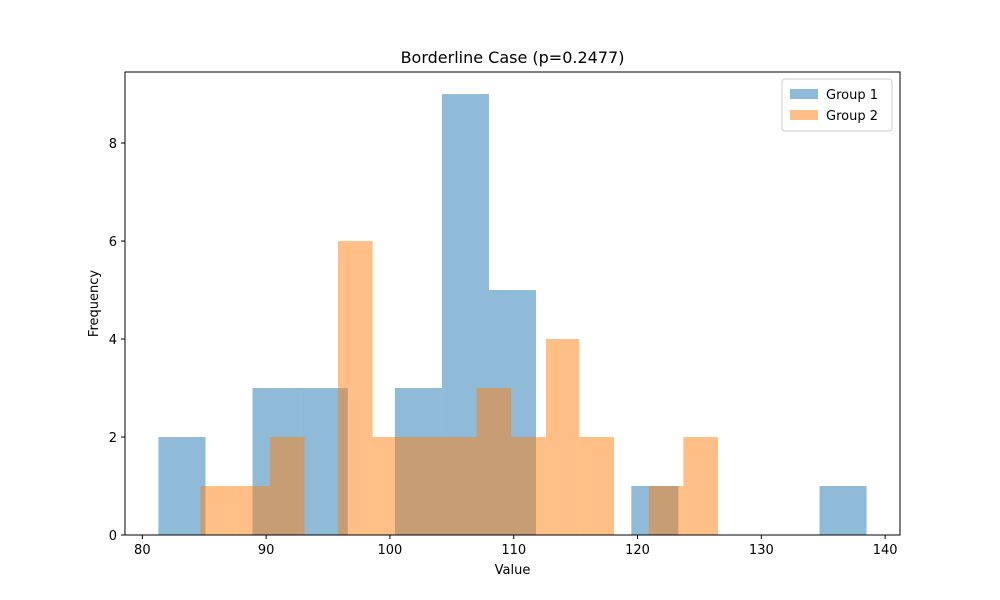 This screenshot has height=600, width=1000. Describe the element at coordinates (513, 550) in the screenshot. I see `x-tick-label: 110` at that location.